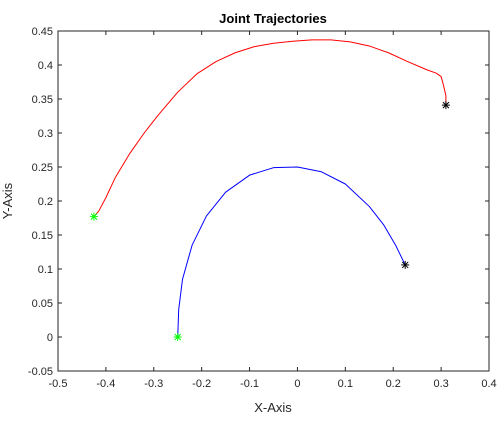  What do you see at coordinates (45, 66) in the screenshot?
I see `y-tick-label: 0.4` at bounding box center [45, 66].